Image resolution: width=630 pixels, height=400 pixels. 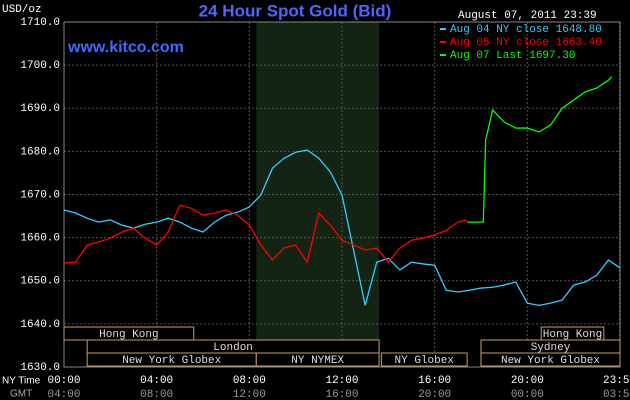 I want to click on x2-tick-label: 08:00, so click(x=156, y=394).